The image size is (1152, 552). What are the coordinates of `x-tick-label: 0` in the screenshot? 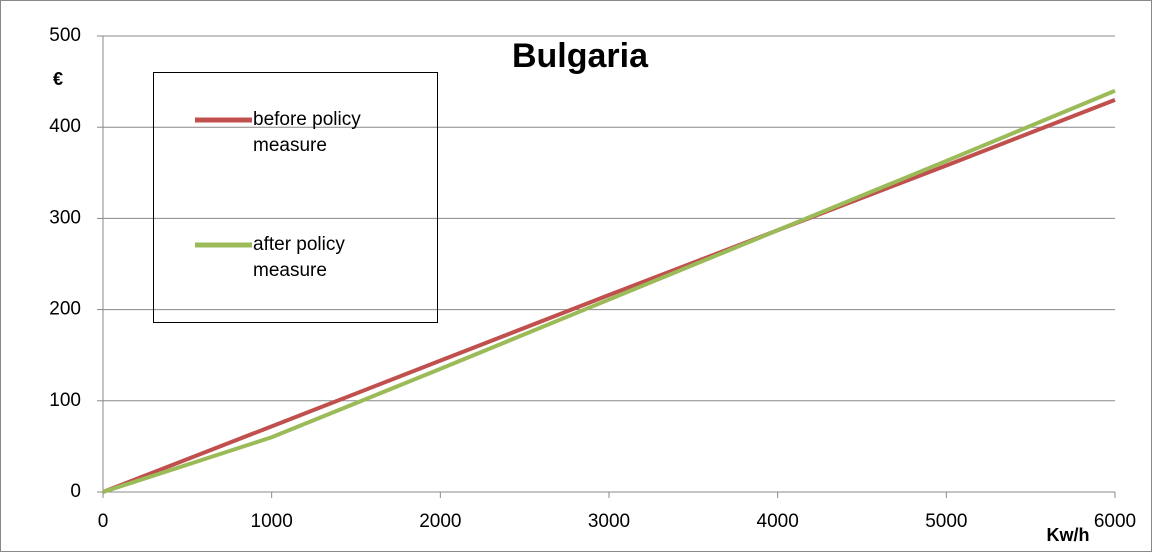 It's located at (103, 521).